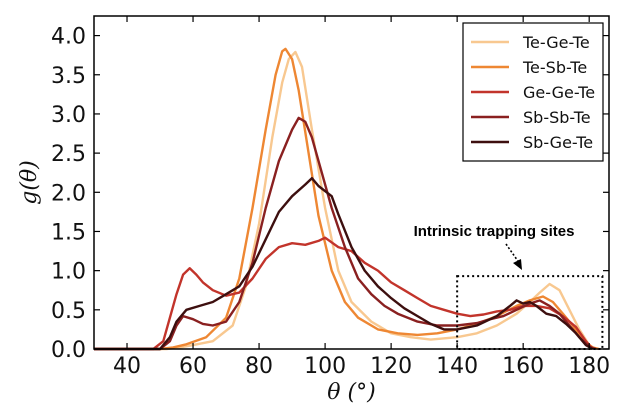  Describe the element at coordinates (559, 92) in the screenshot. I see `legend-label-2: Ge-Ge-Te` at that location.